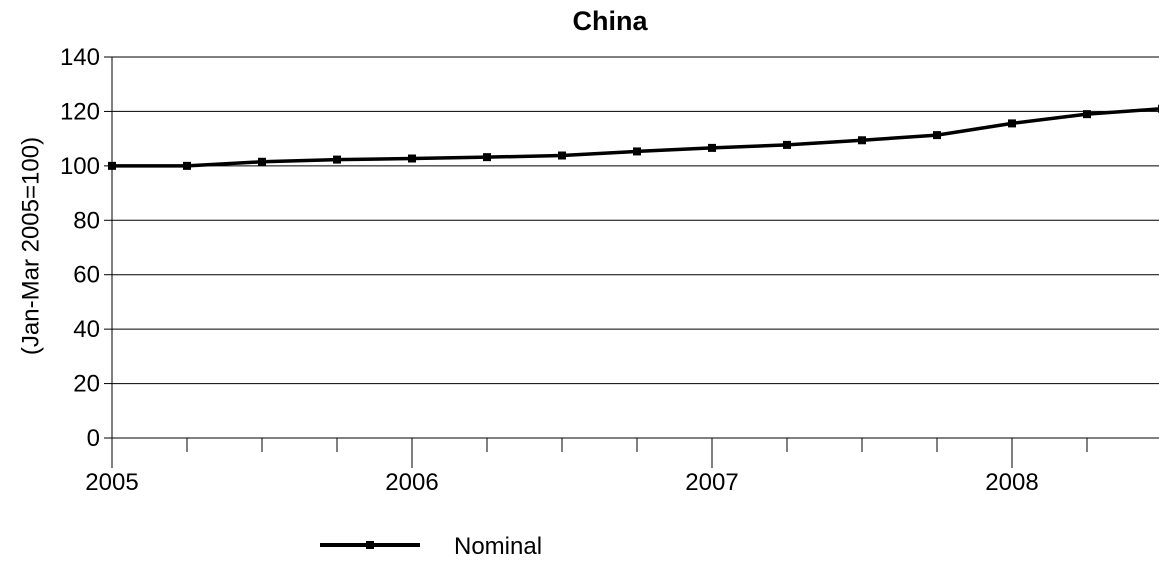 Image resolution: width=1159 pixels, height=563 pixels. Describe the element at coordinates (370, 545) in the screenshot. I see `legend-marker-nominal` at that location.